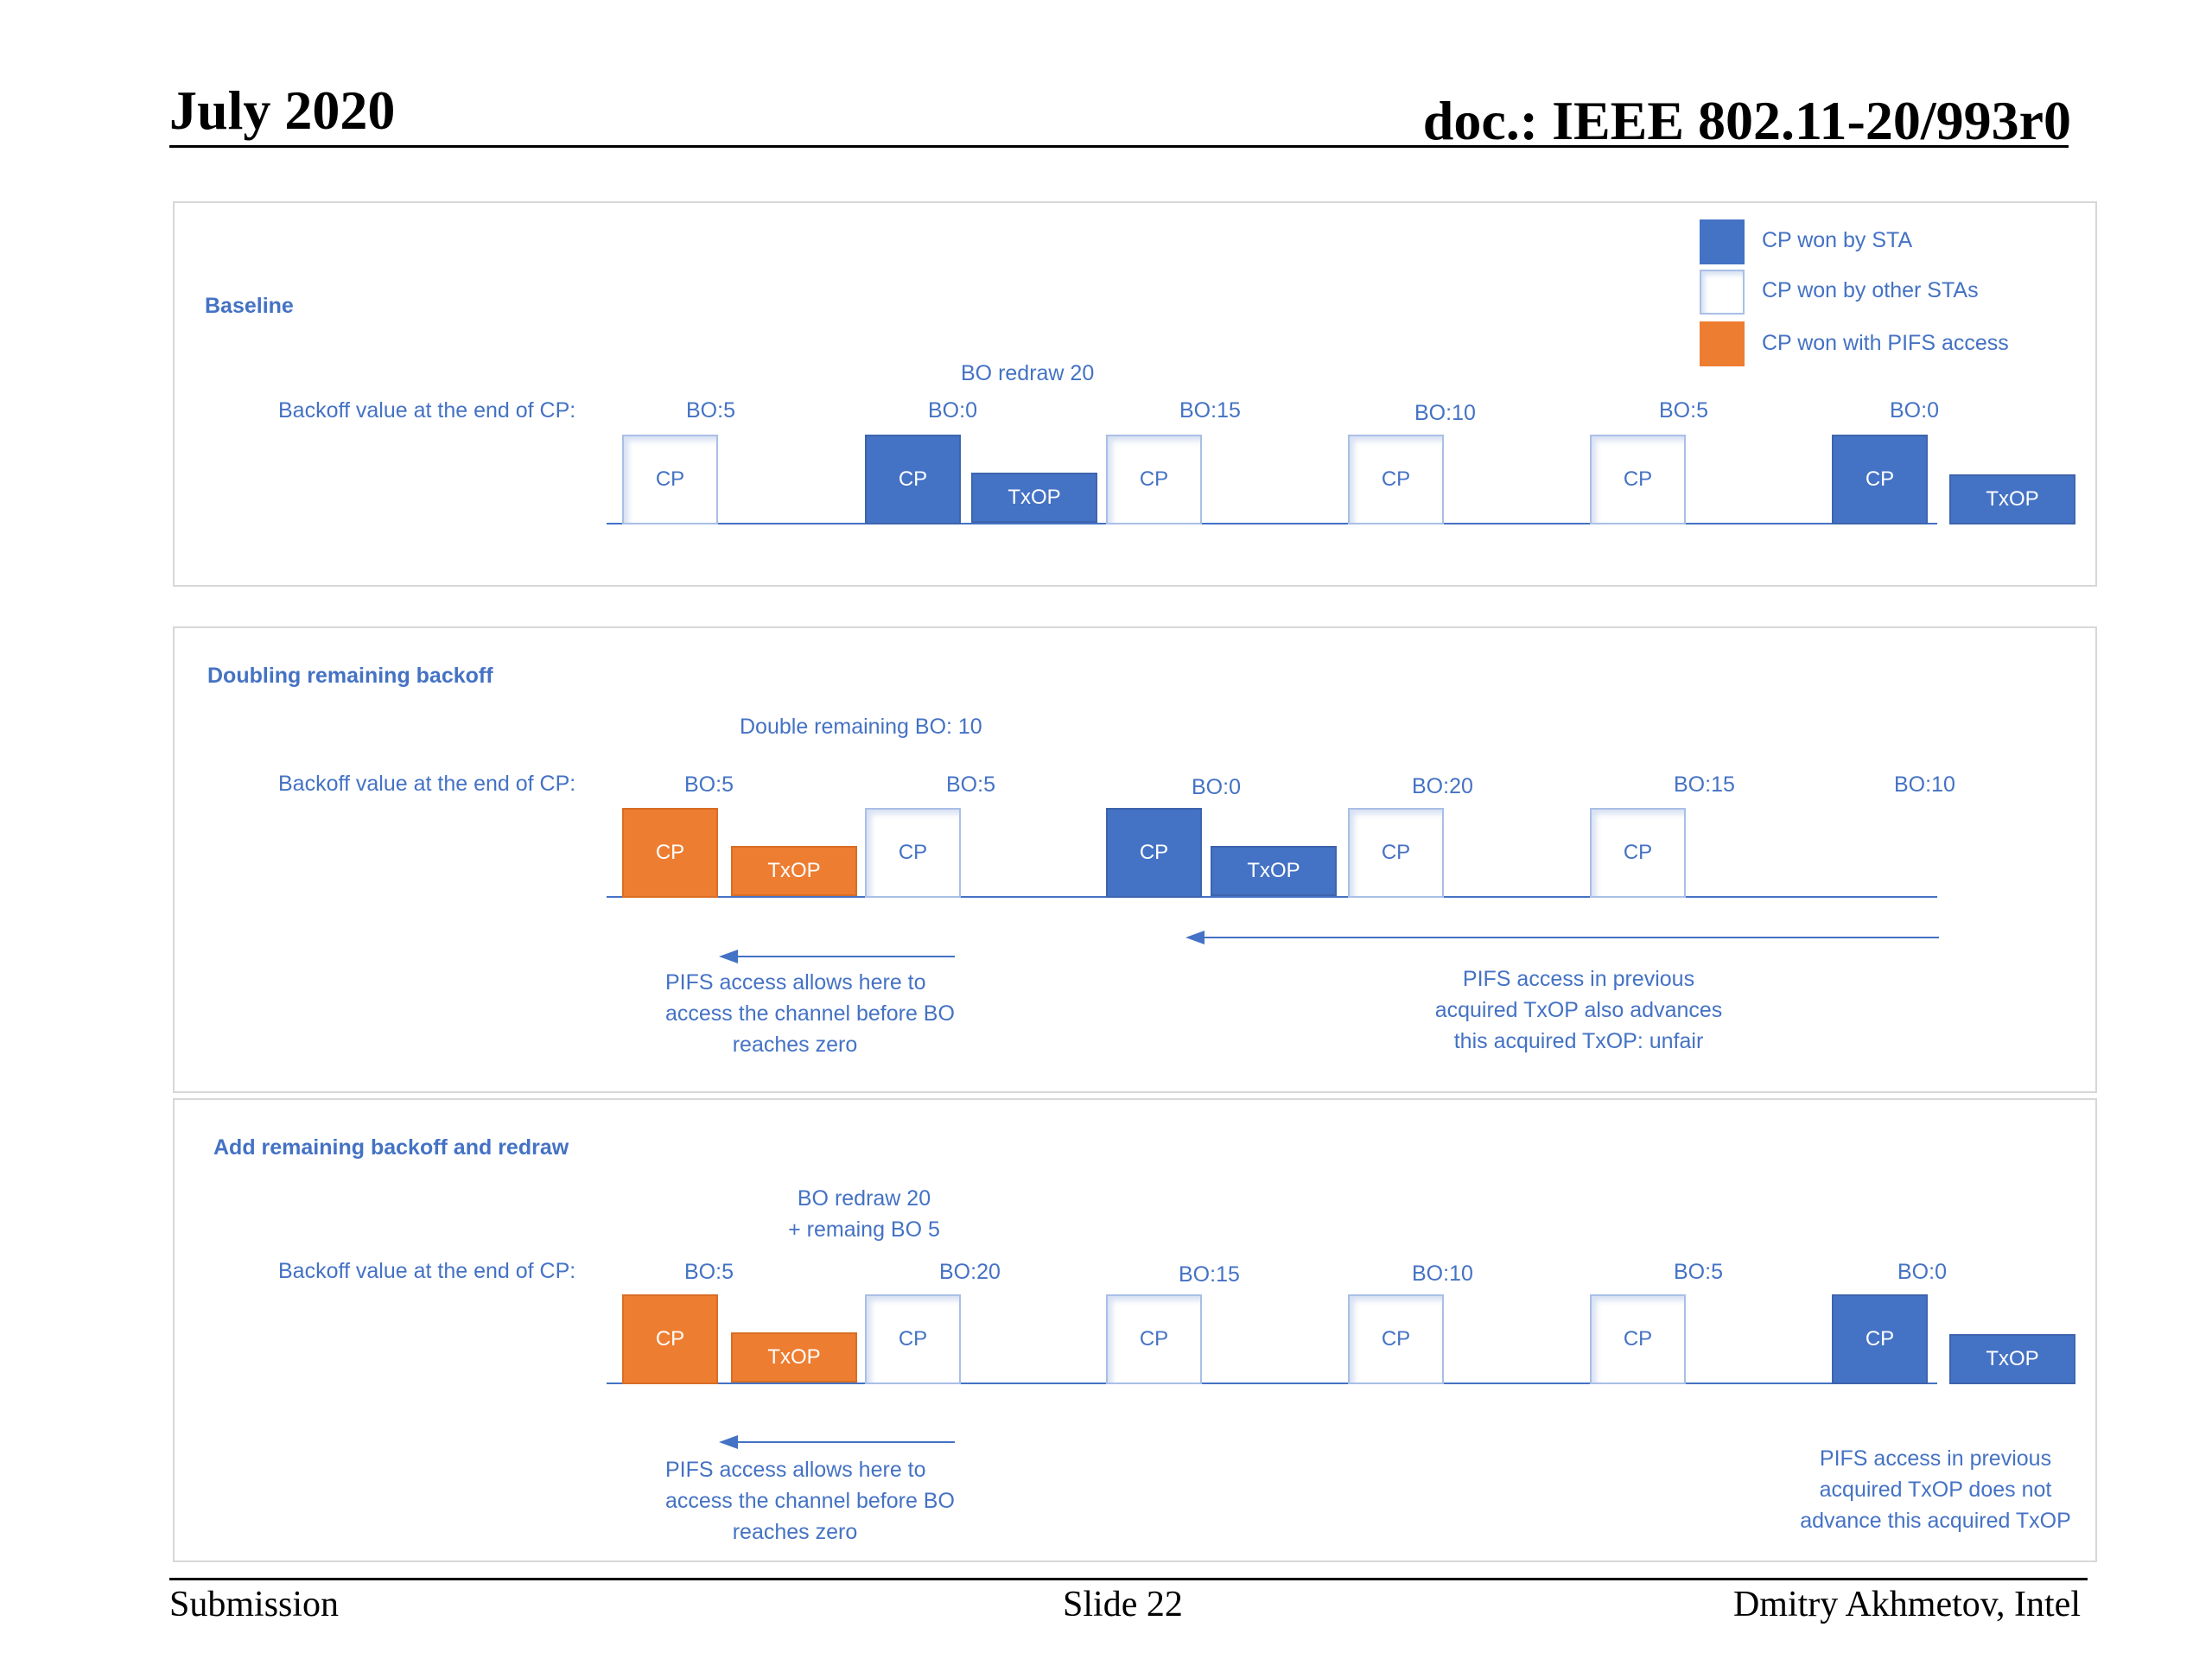 The width and height of the screenshot is (2212, 1659). I want to click on doubling-title: Doubling remaining backoff, so click(350, 676).